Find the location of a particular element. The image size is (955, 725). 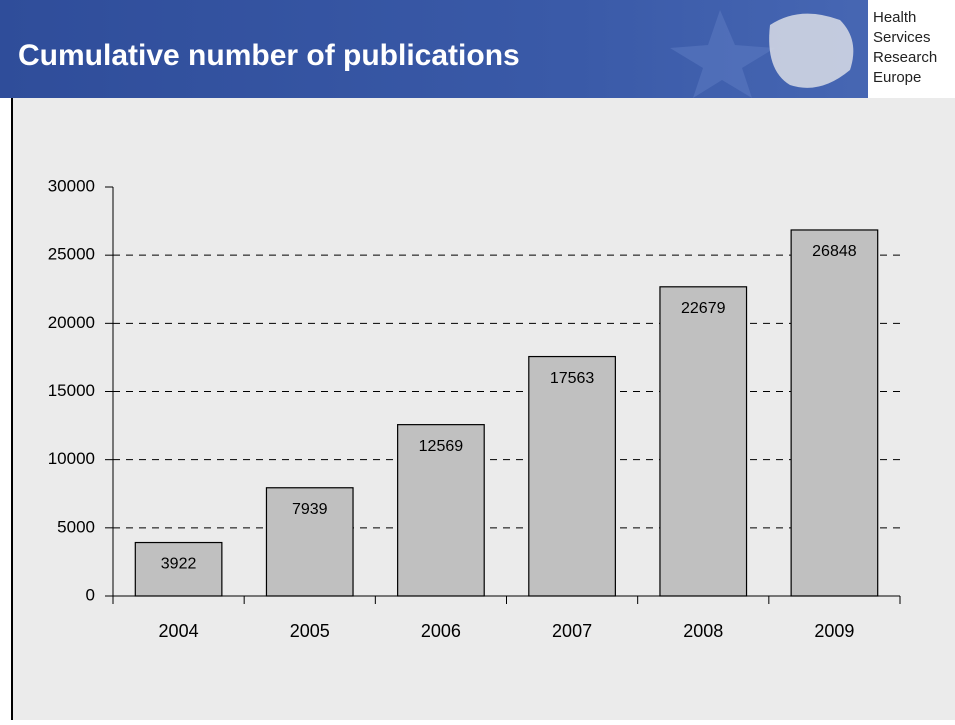

y-tick-label: 5000 is located at coordinates (76, 526).